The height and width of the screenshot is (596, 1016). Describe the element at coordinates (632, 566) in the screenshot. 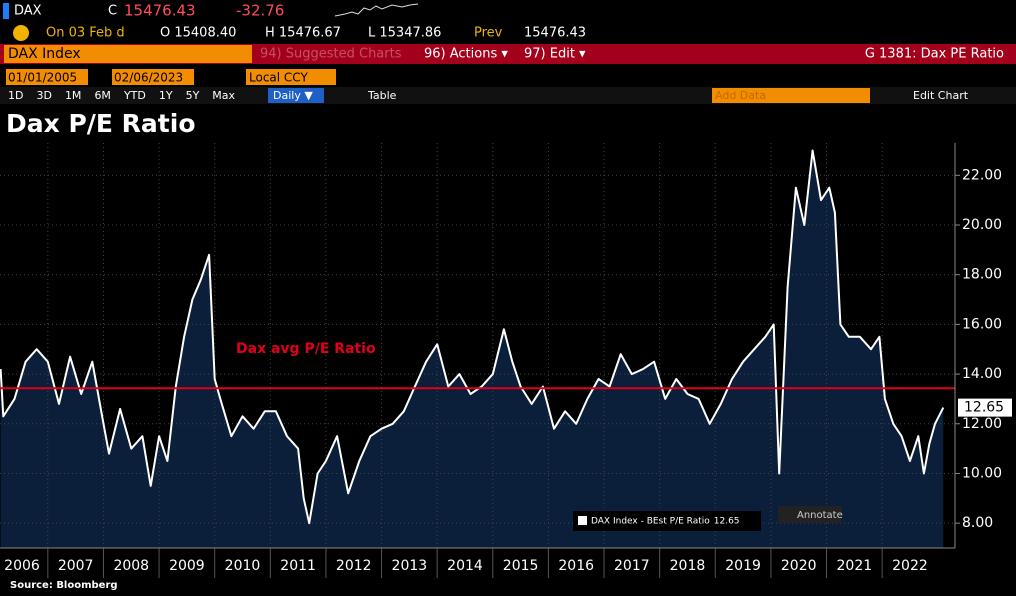

I see `x-tick-label: 2017` at that location.